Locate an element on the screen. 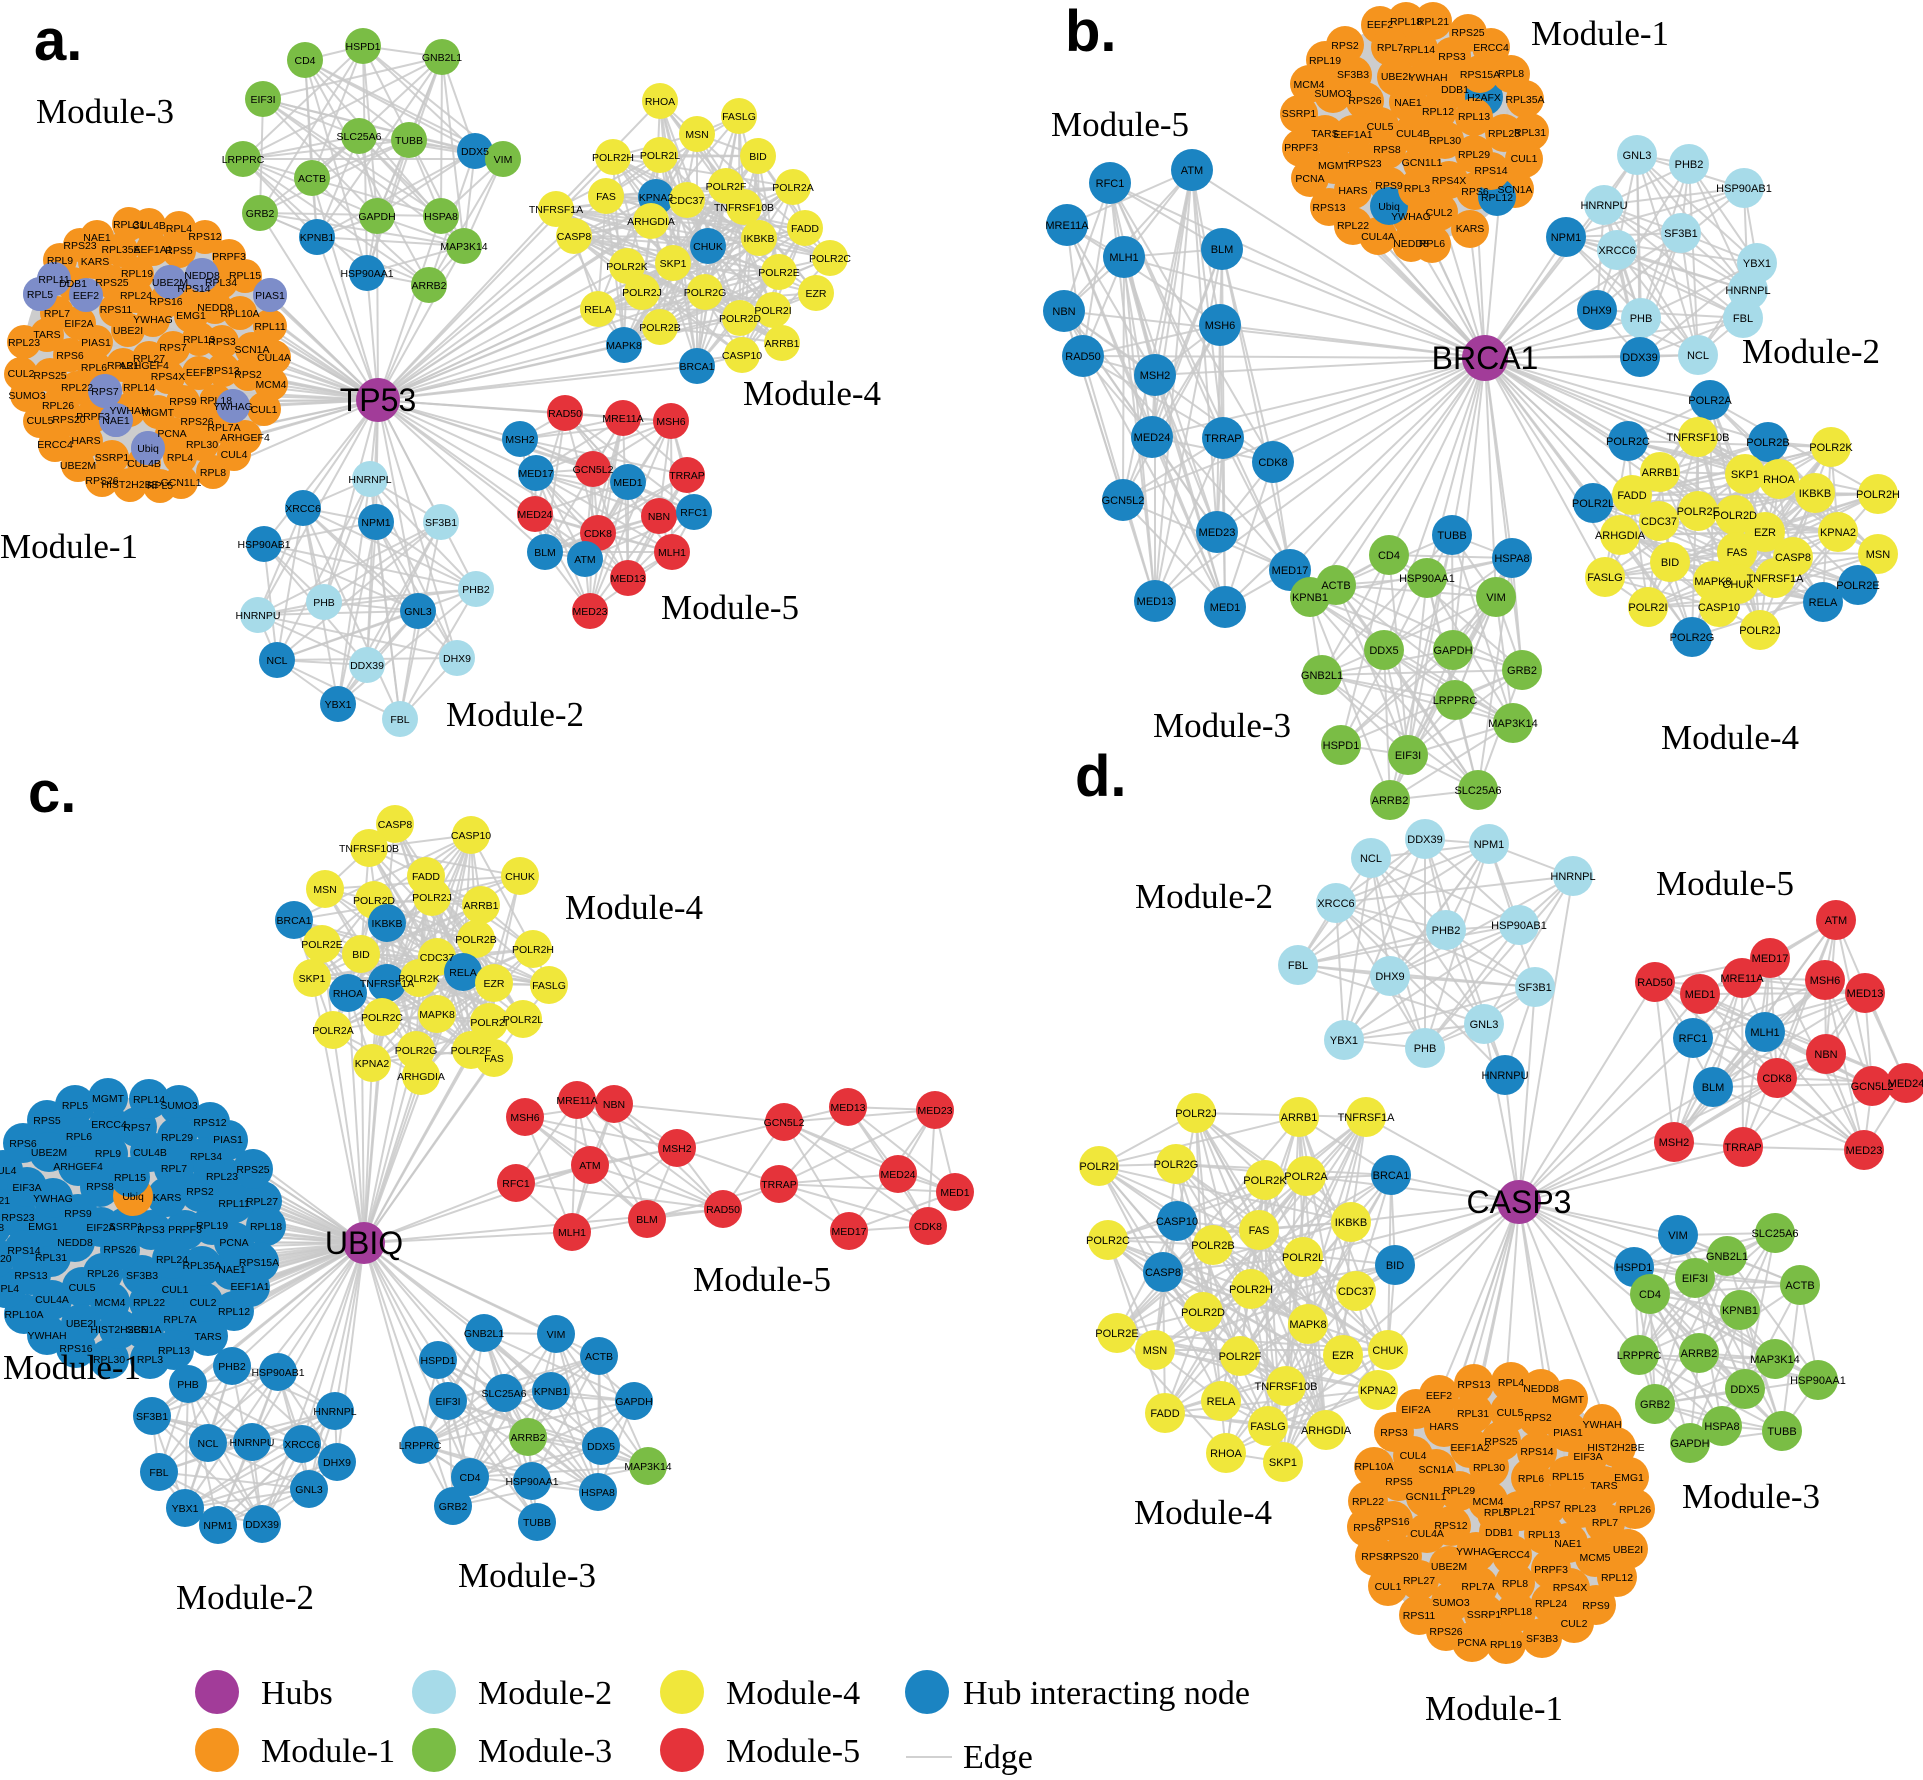  svg-text: YWHAG is located at coordinates (53, 1199).